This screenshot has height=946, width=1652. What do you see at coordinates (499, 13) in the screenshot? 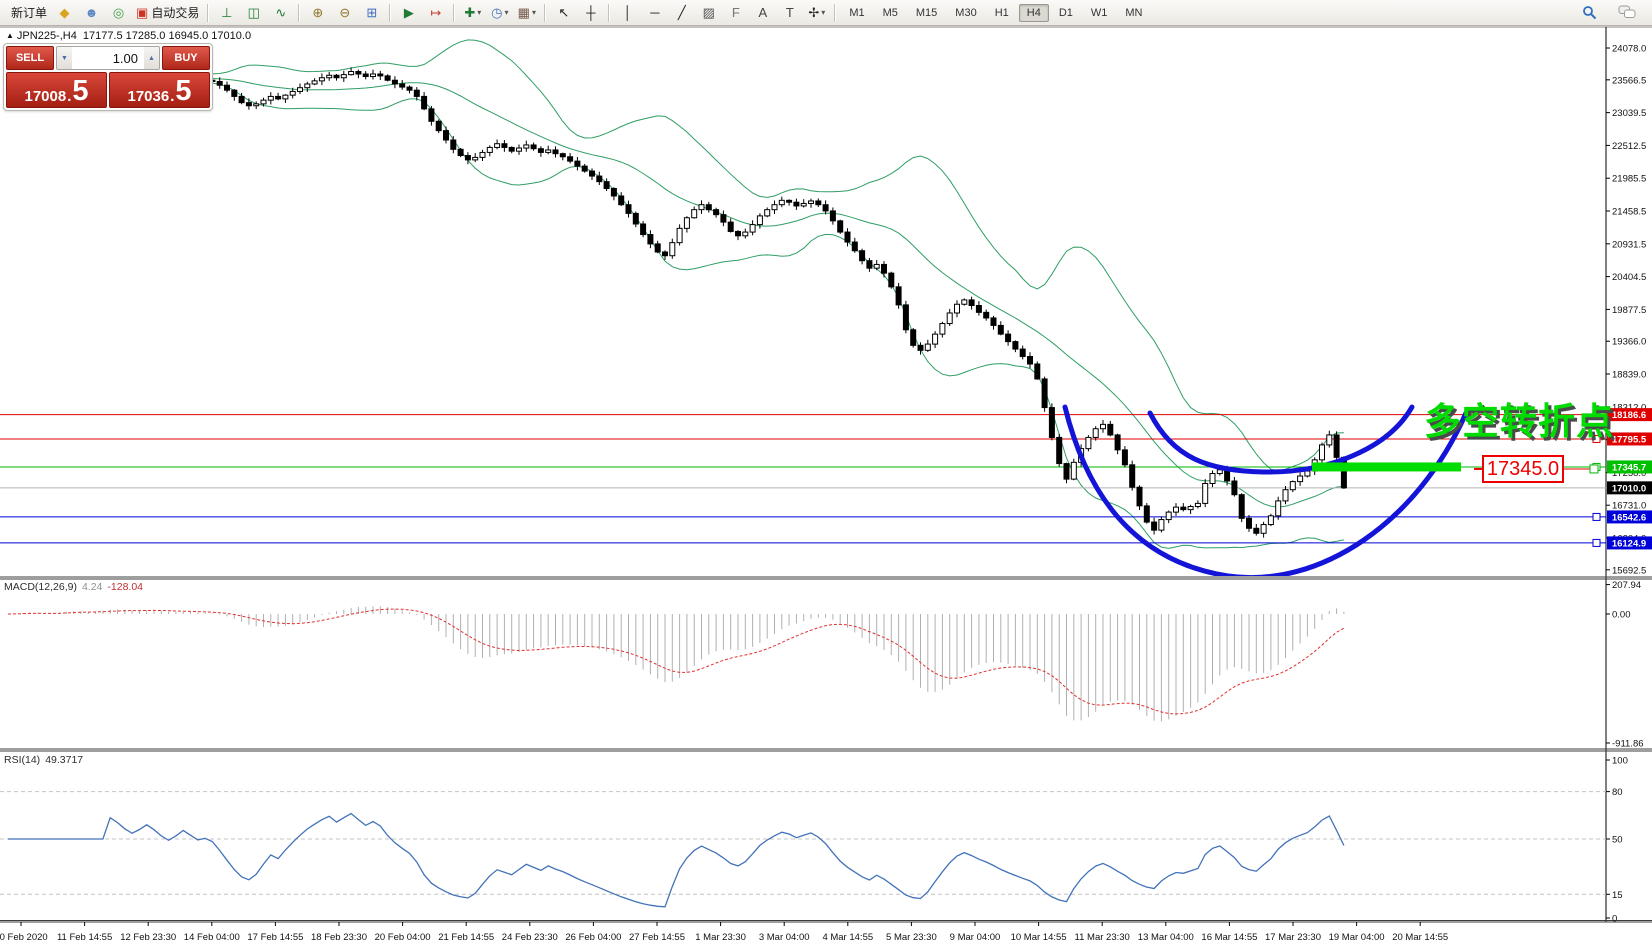
I see `periods-icon: ◷ ▾` at bounding box center [499, 13].